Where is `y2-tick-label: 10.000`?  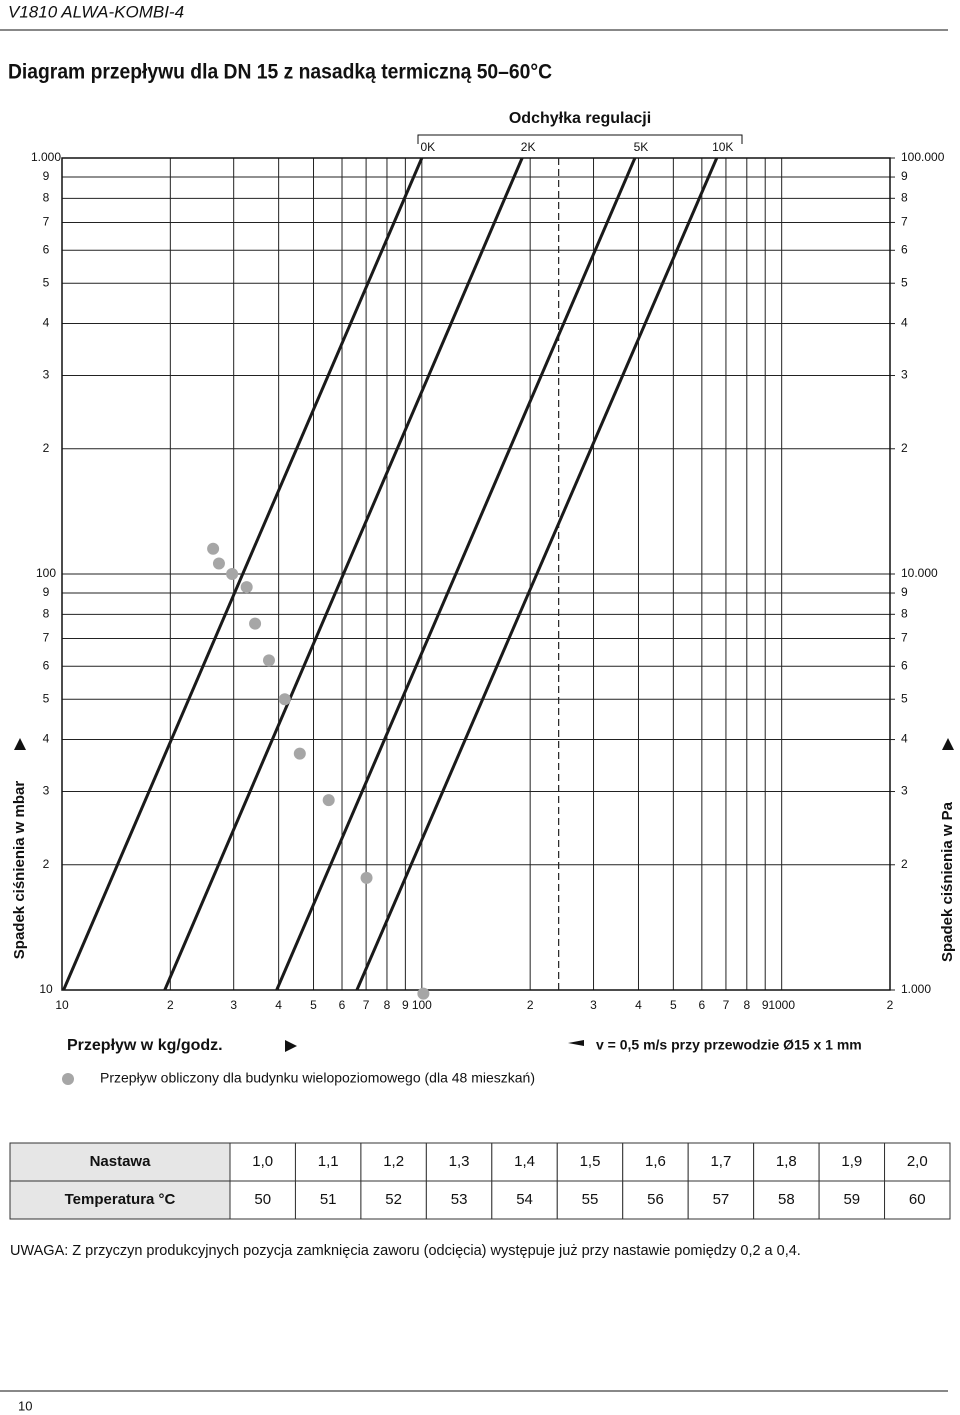 y2-tick-label: 10.000 is located at coordinates (919, 573).